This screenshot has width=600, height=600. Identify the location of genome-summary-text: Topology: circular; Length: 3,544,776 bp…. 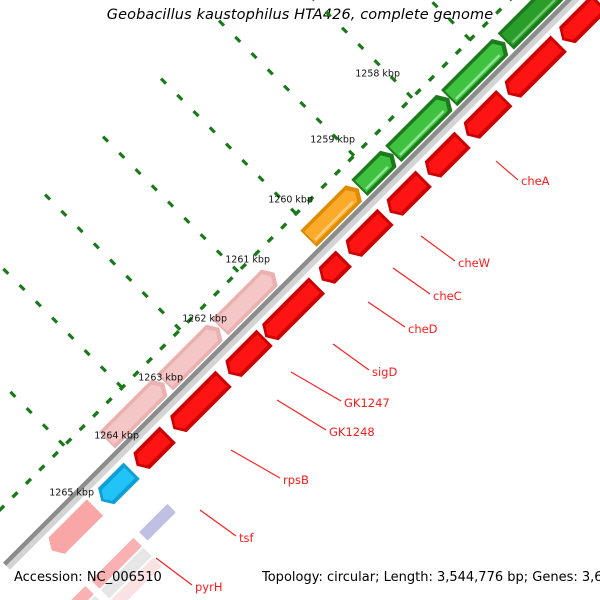
(431, 577).